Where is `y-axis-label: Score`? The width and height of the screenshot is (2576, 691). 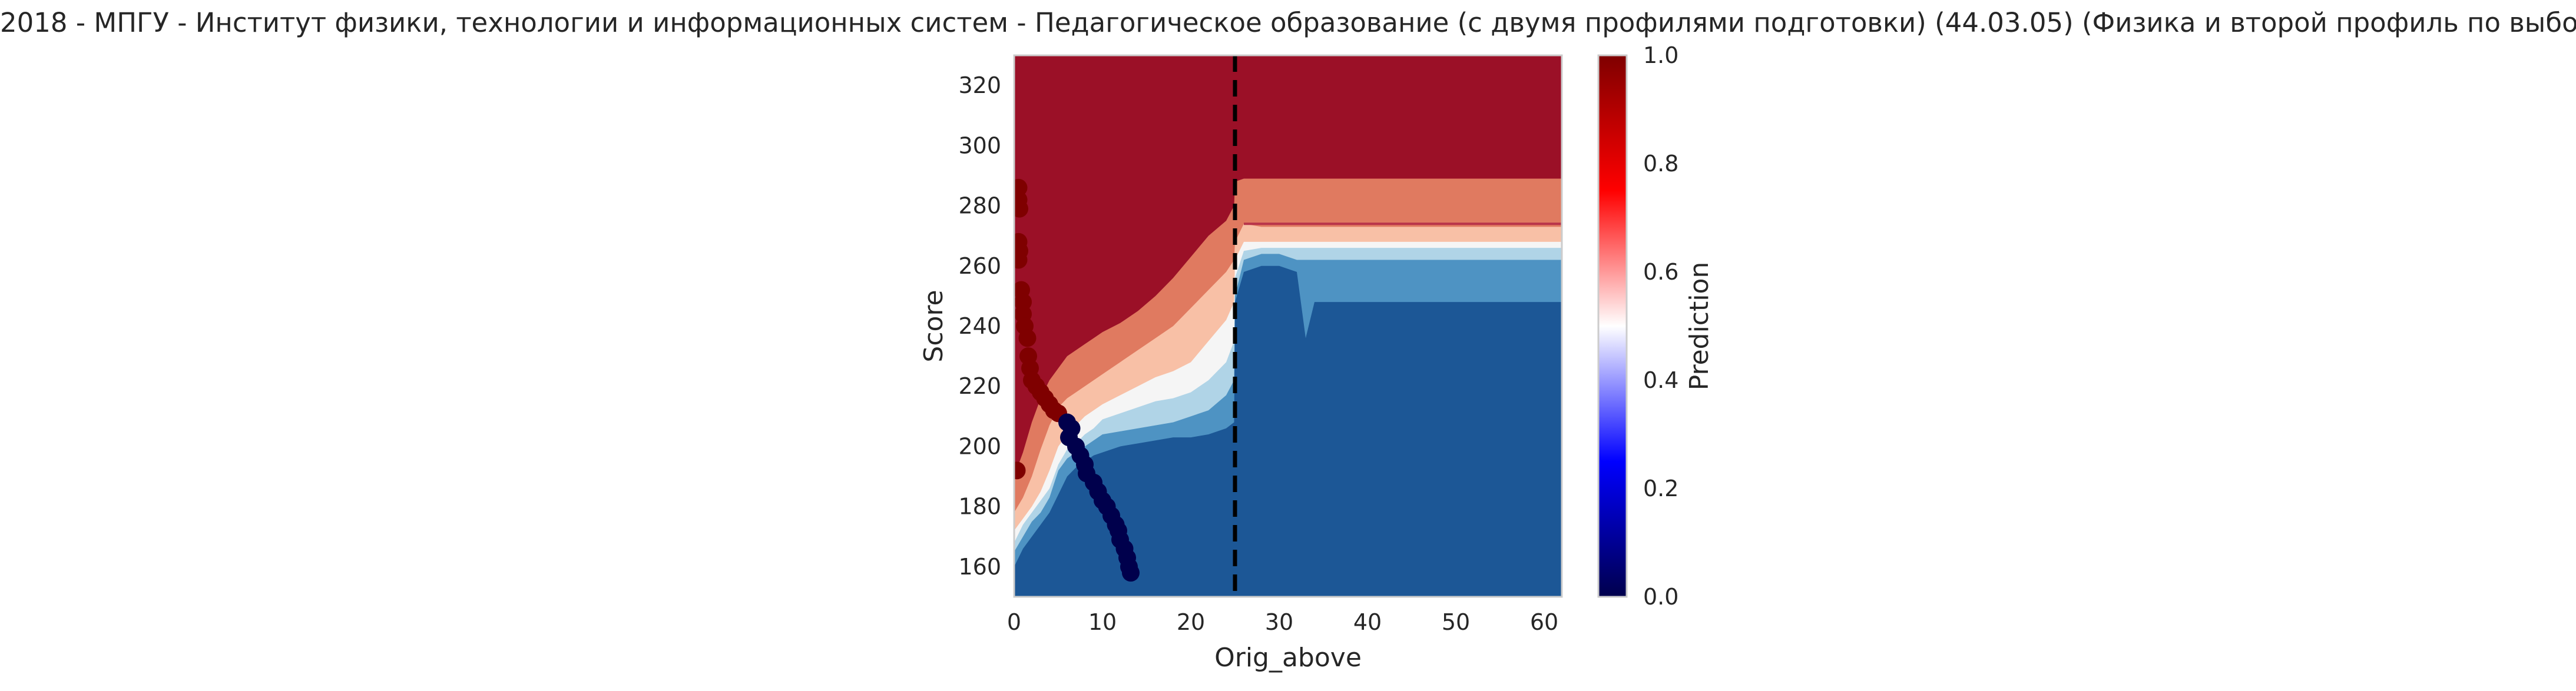 y-axis-label: Score is located at coordinates (934, 326).